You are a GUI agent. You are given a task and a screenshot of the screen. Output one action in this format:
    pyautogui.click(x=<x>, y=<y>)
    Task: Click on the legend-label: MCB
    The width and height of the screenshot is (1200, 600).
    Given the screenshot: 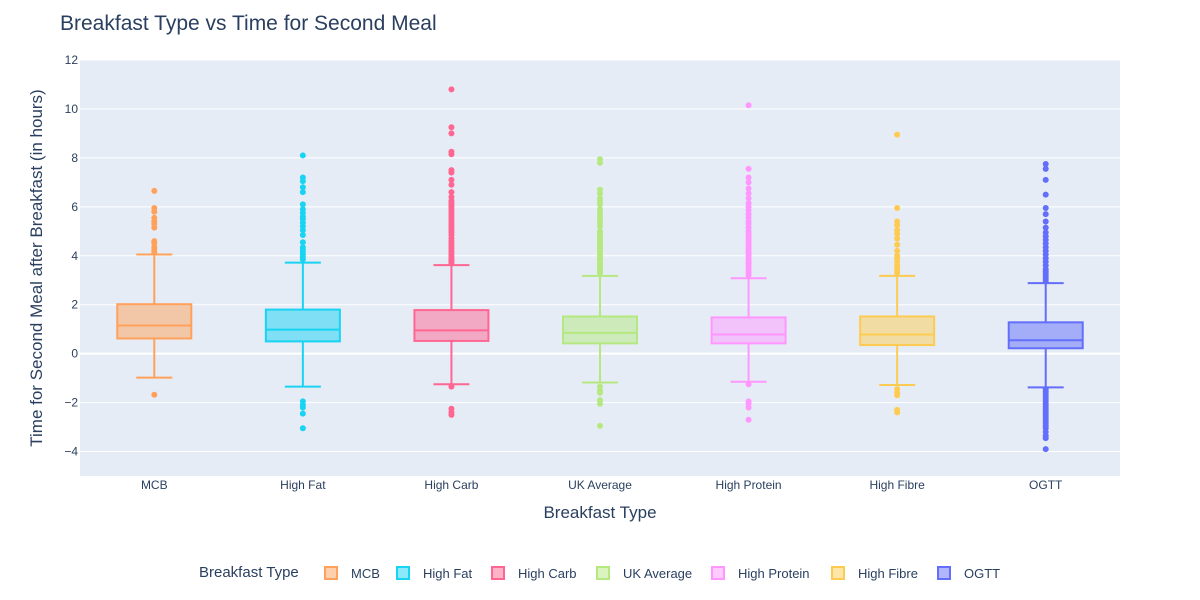 What is the action you would take?
    pyautogui.click(x=365, y=573)
    